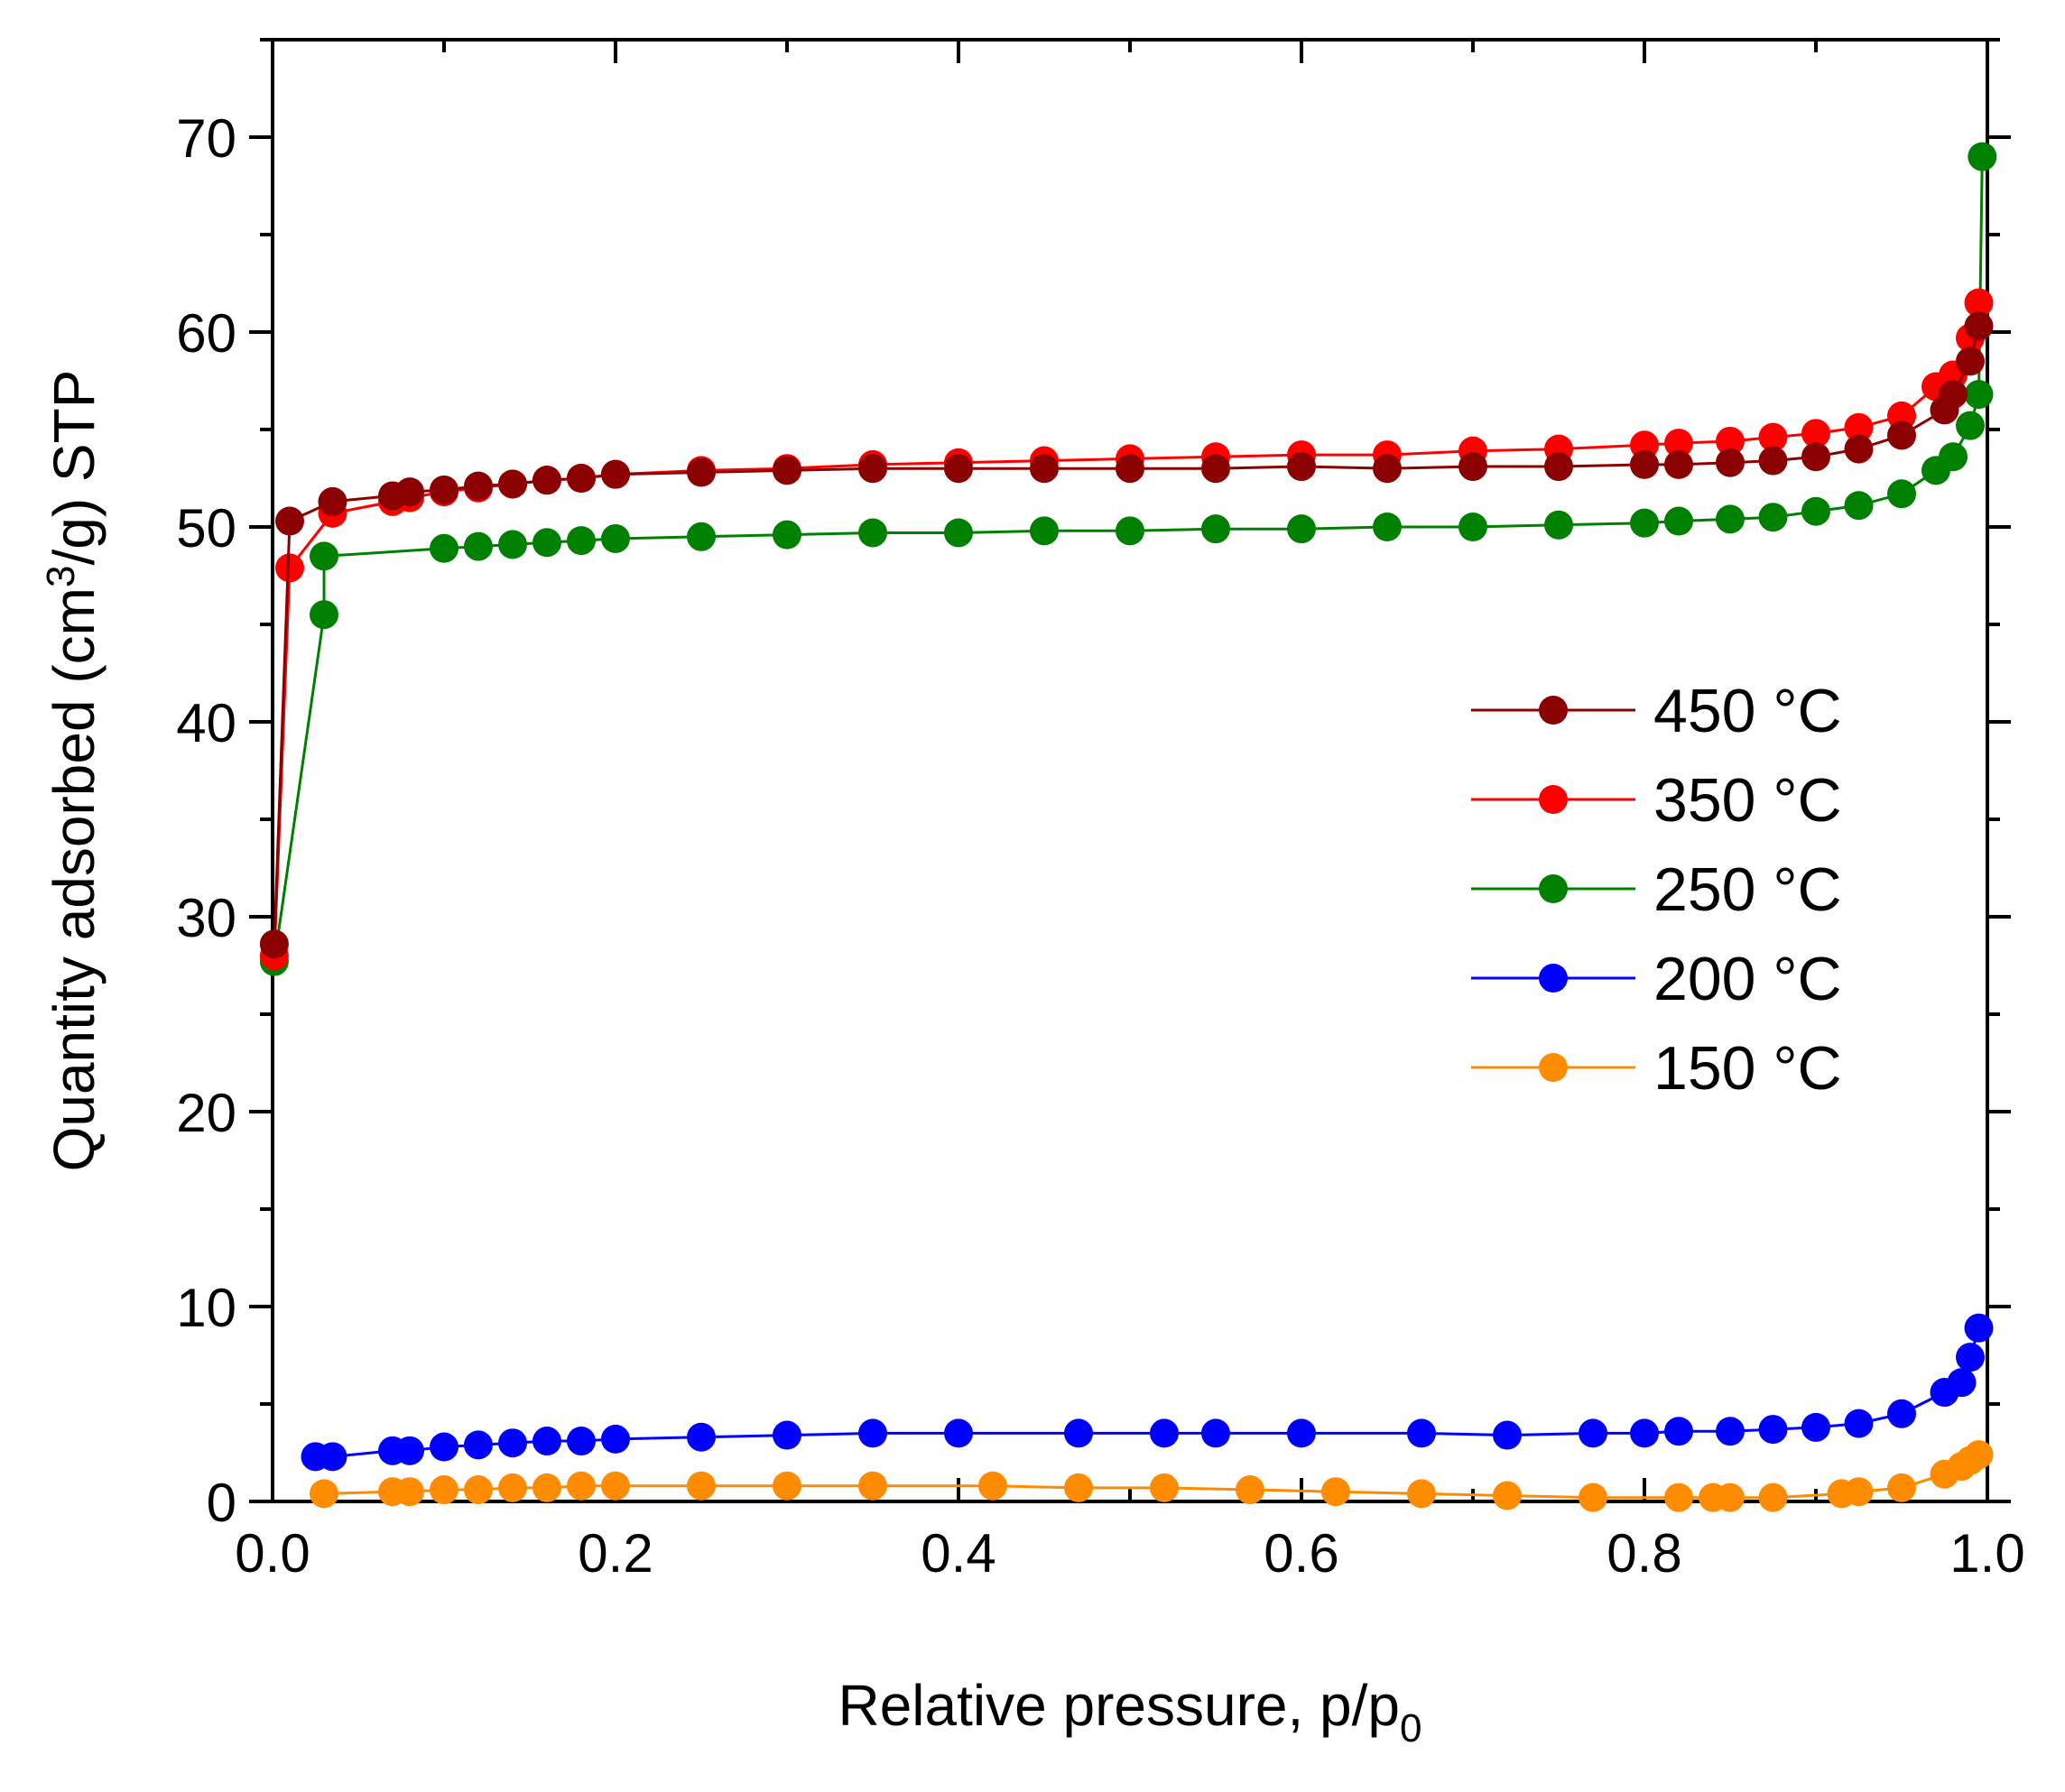 The image size is (2065, 1792). Describe the element at coordinates (206, 1308) in the screenshot. I see `y-tick-label: 10` at that location.